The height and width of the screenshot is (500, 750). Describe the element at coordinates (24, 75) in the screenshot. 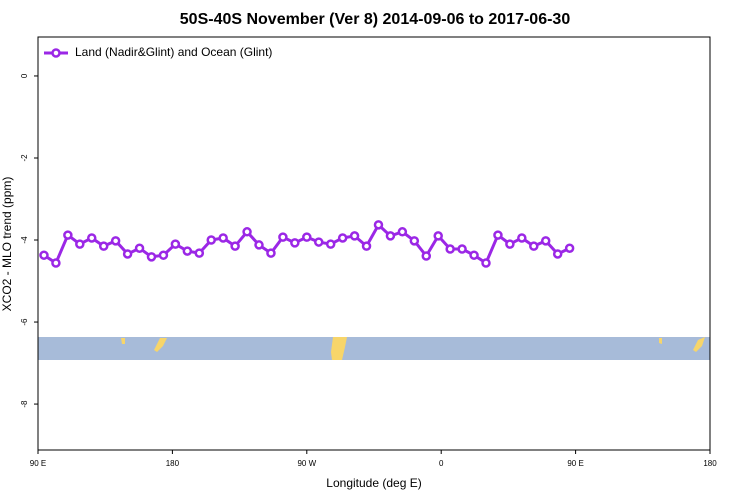

I see `y-tick-label: 0` at that location.